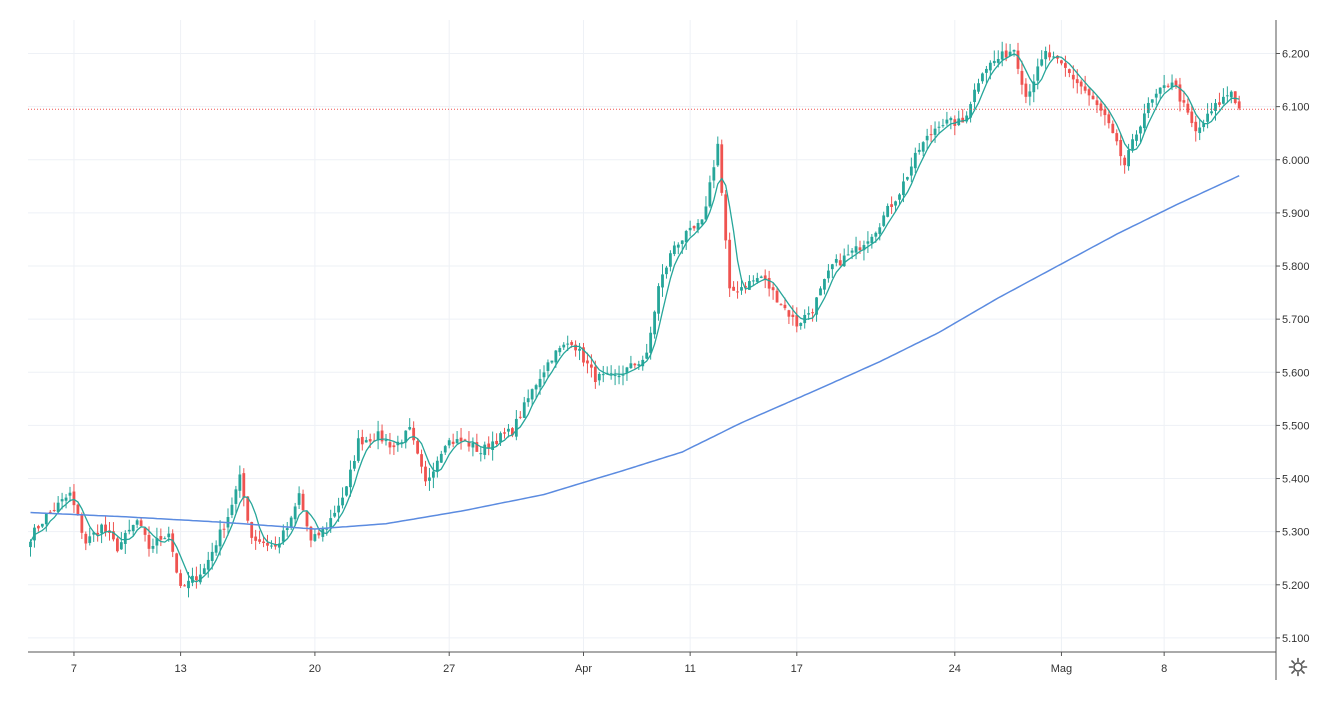 This screenshot has height=709, width=1342. Describe the element at coordinates (74, 669) in the screenshot. I see `x-tick-label: 7` at that location.